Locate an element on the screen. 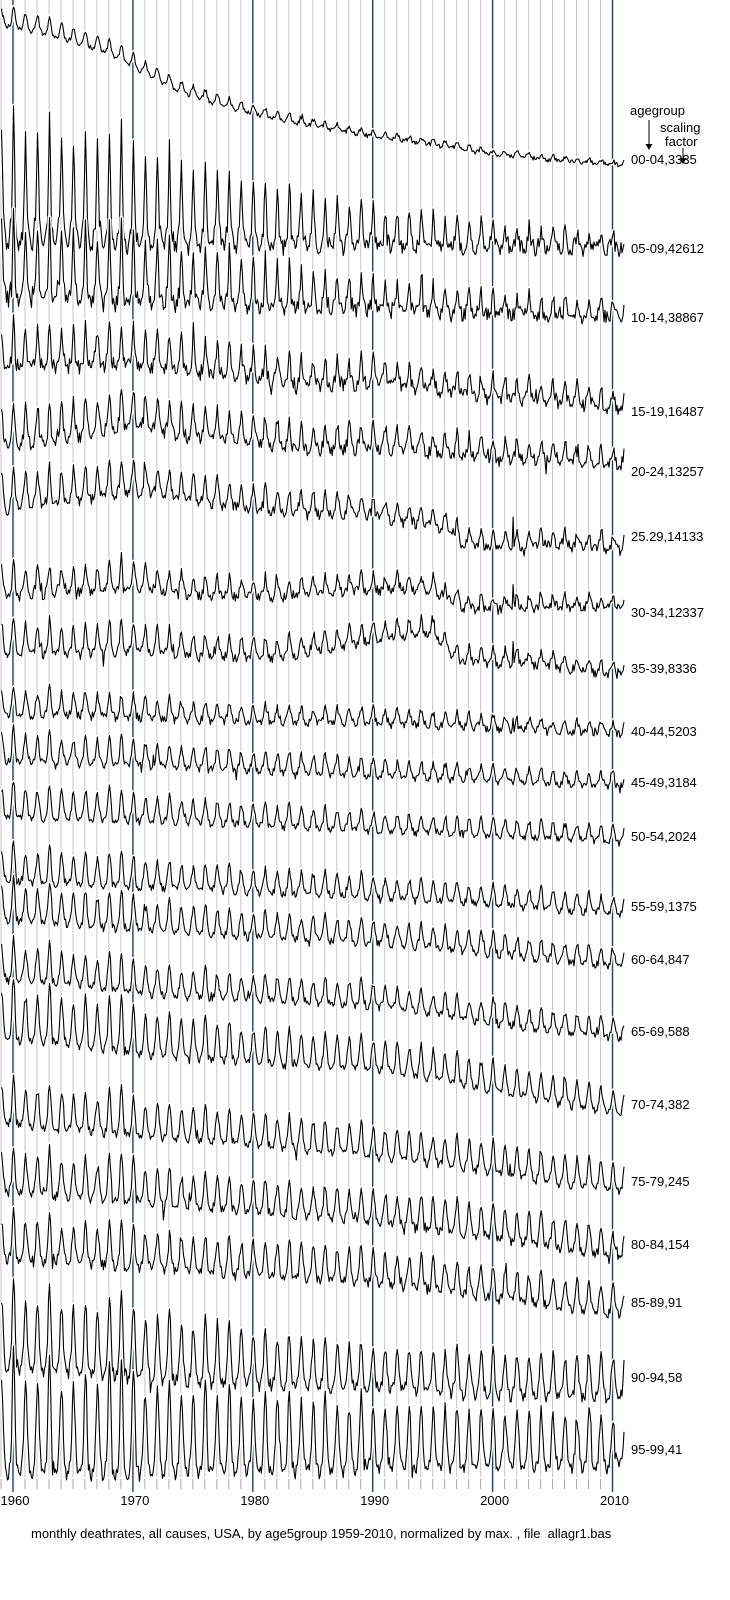  series-label-75-79: 75-79,245 is located at coordinates (660, 1181).